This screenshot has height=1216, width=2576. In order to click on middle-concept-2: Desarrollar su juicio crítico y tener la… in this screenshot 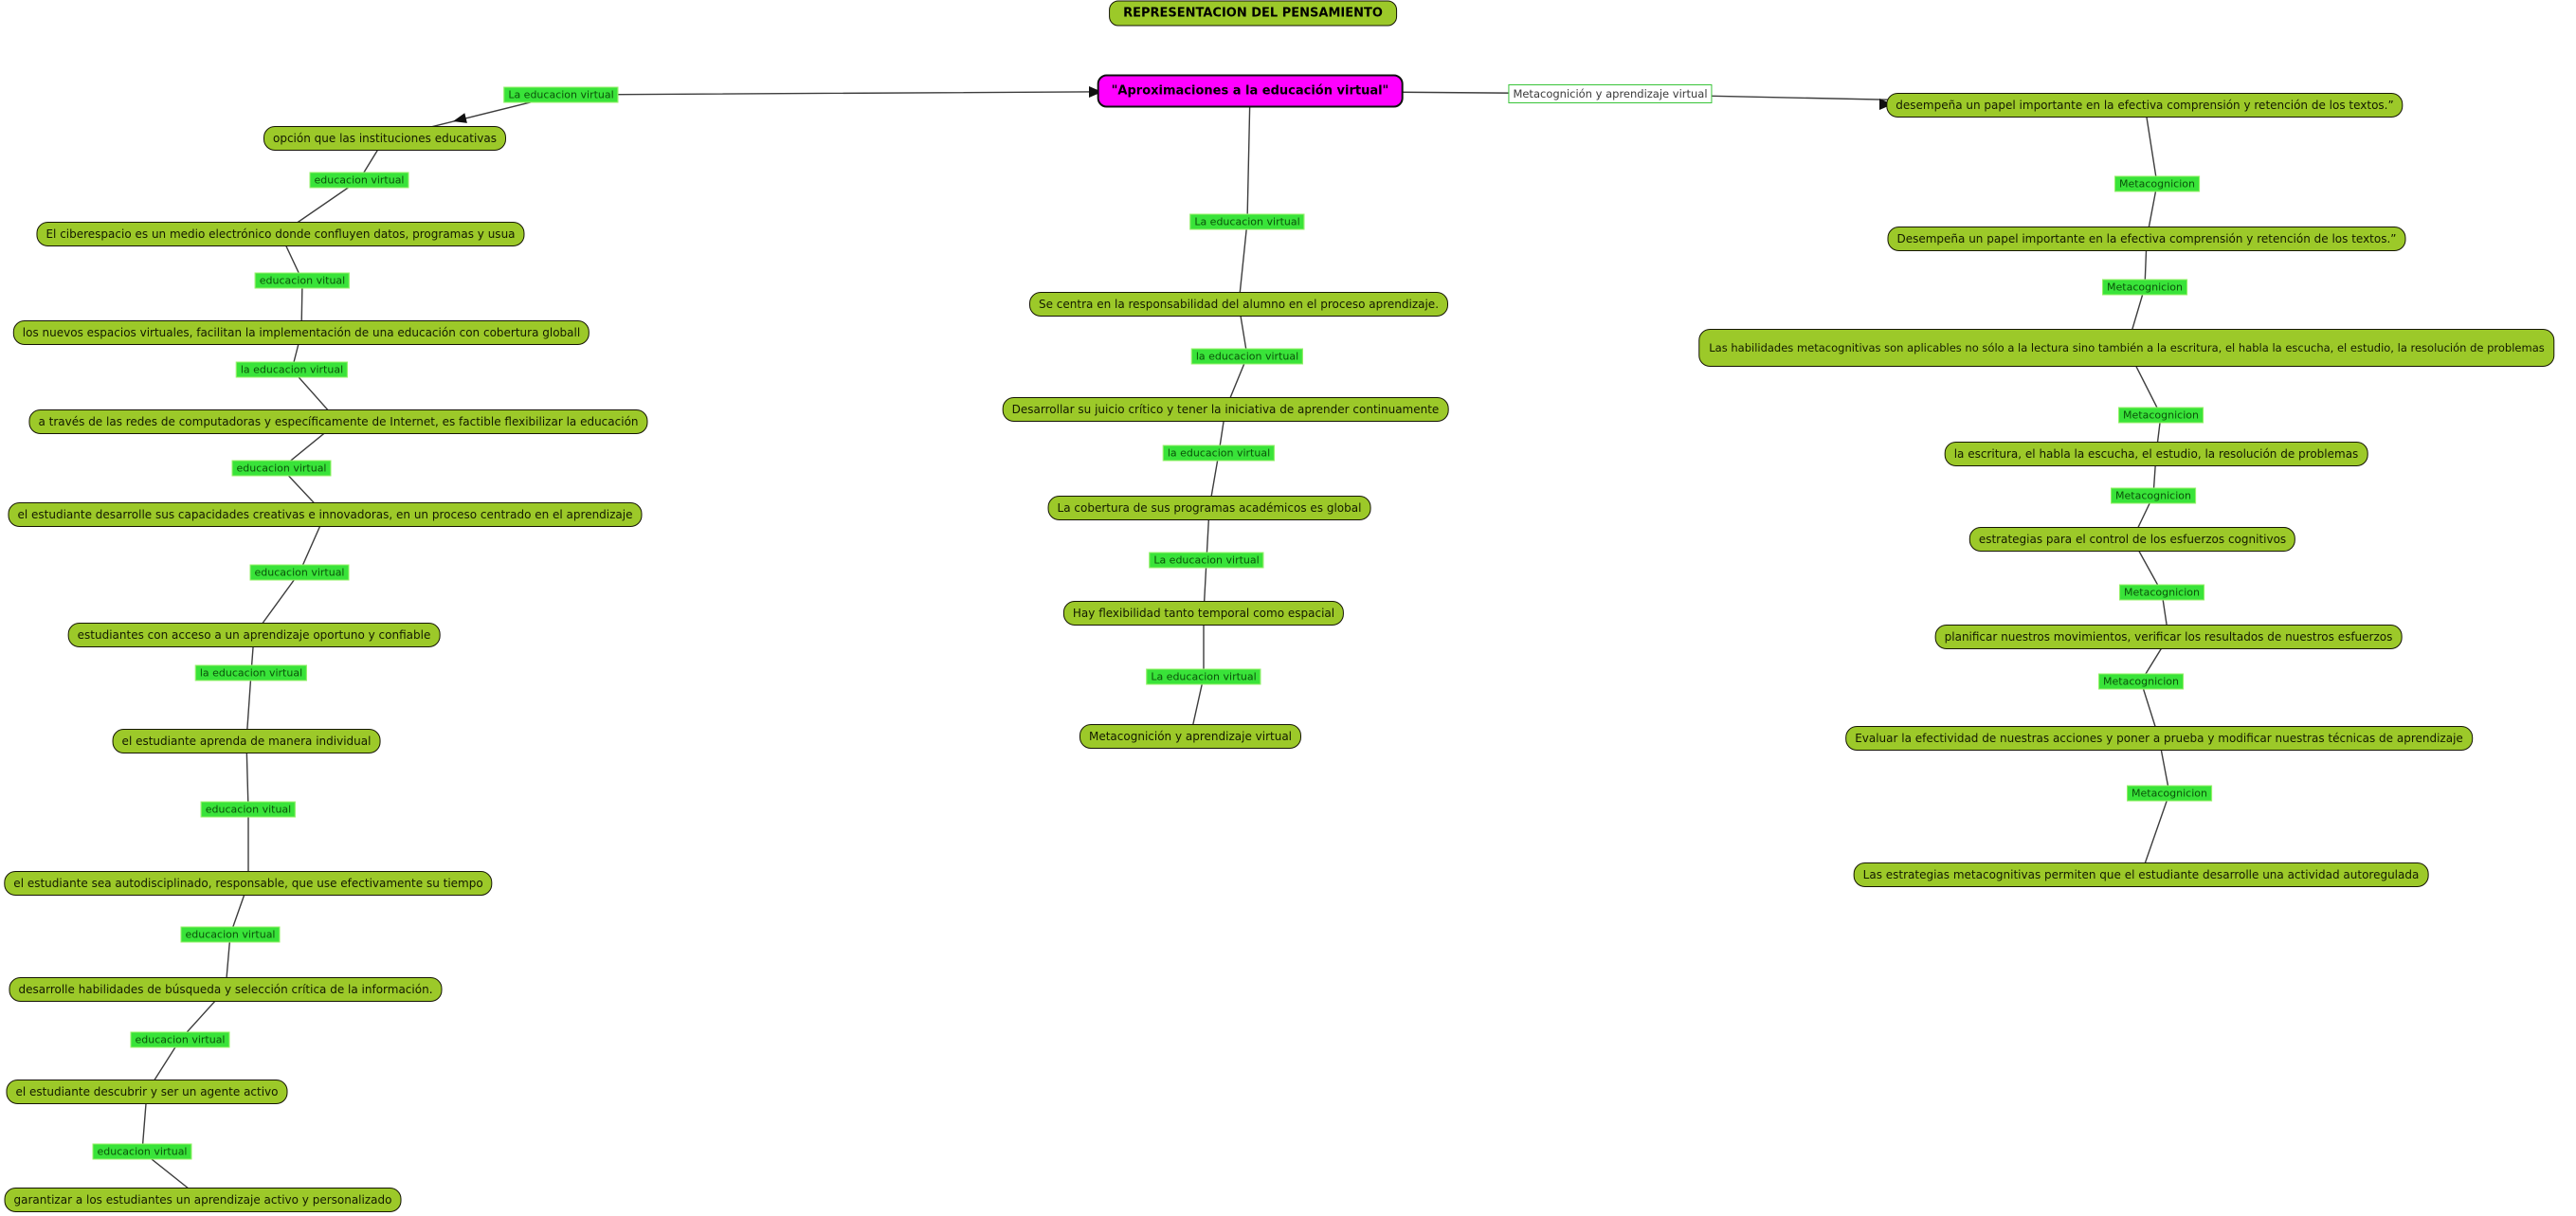, I will do `click(1225, 409)`.